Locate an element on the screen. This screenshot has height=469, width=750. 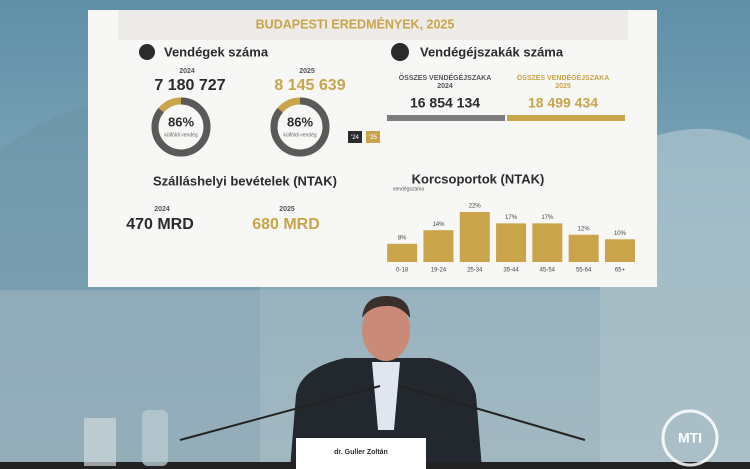
value-label: 10% is located at coordinates (620, 234).